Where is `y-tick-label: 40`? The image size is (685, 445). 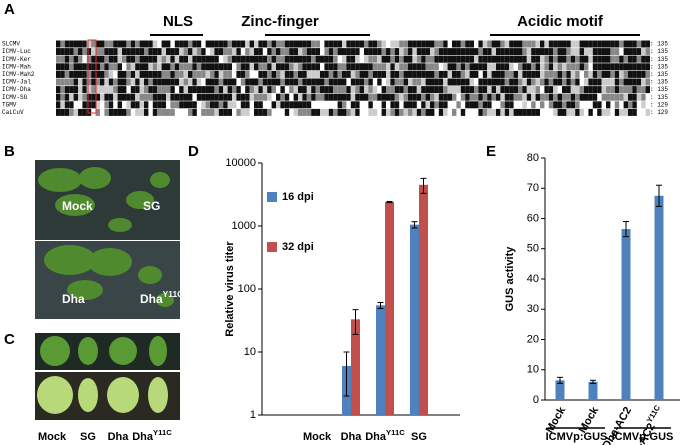 y-tick-label: 40 is located at coordinates (533, 279).